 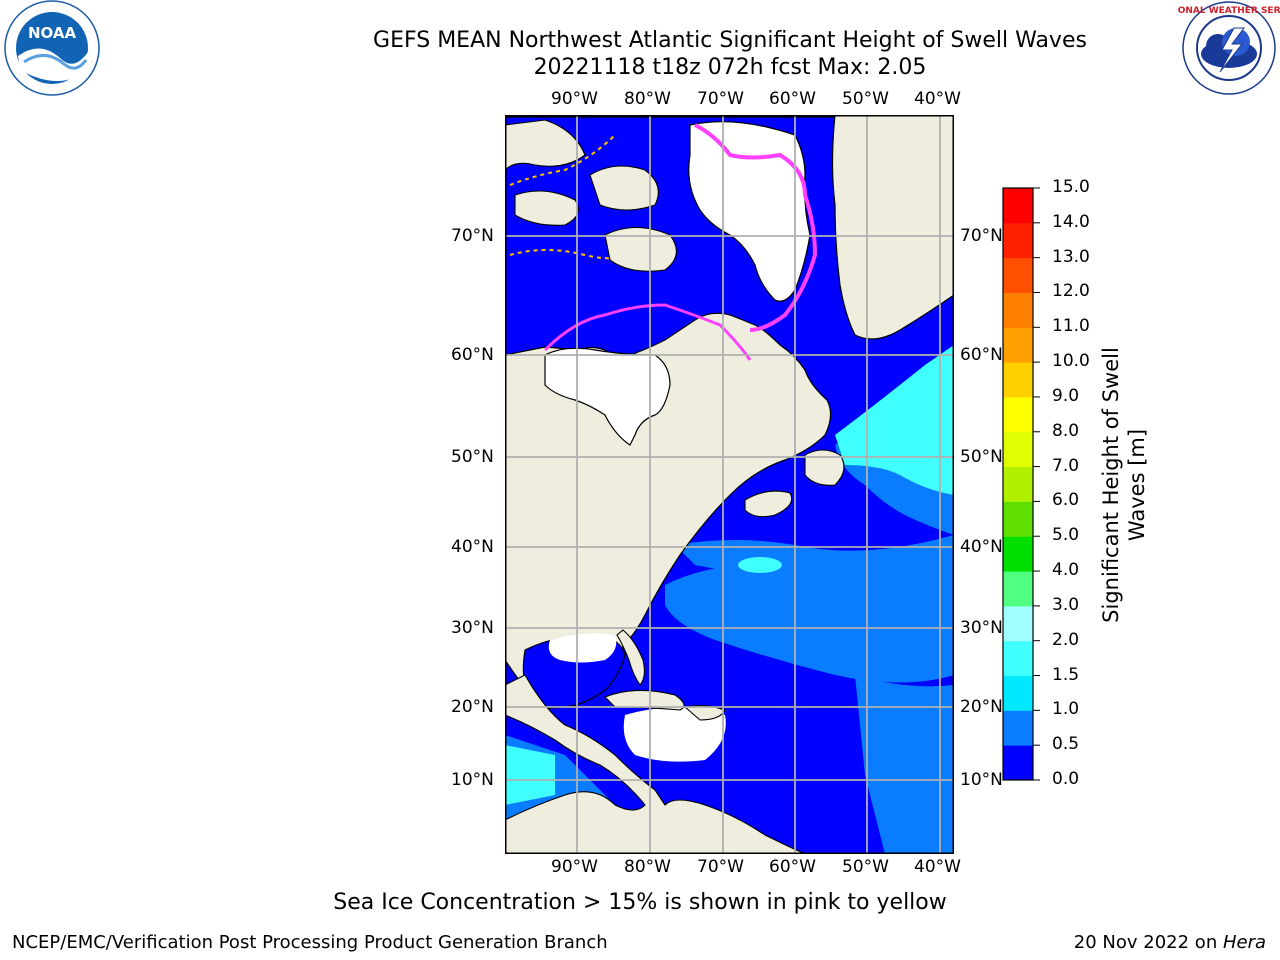 I want to click on lat-label-right-50n: 50°N, so click(x=981, y=457).